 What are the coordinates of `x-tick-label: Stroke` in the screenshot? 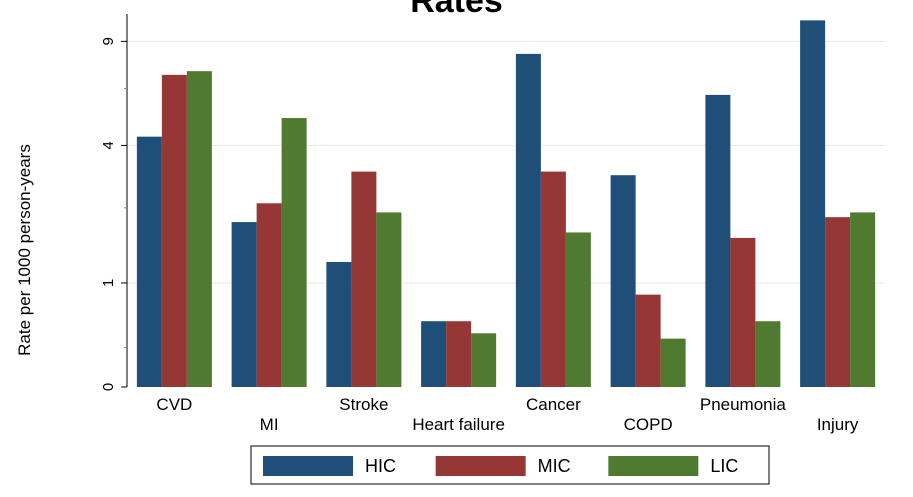 It's located at (363, 404).